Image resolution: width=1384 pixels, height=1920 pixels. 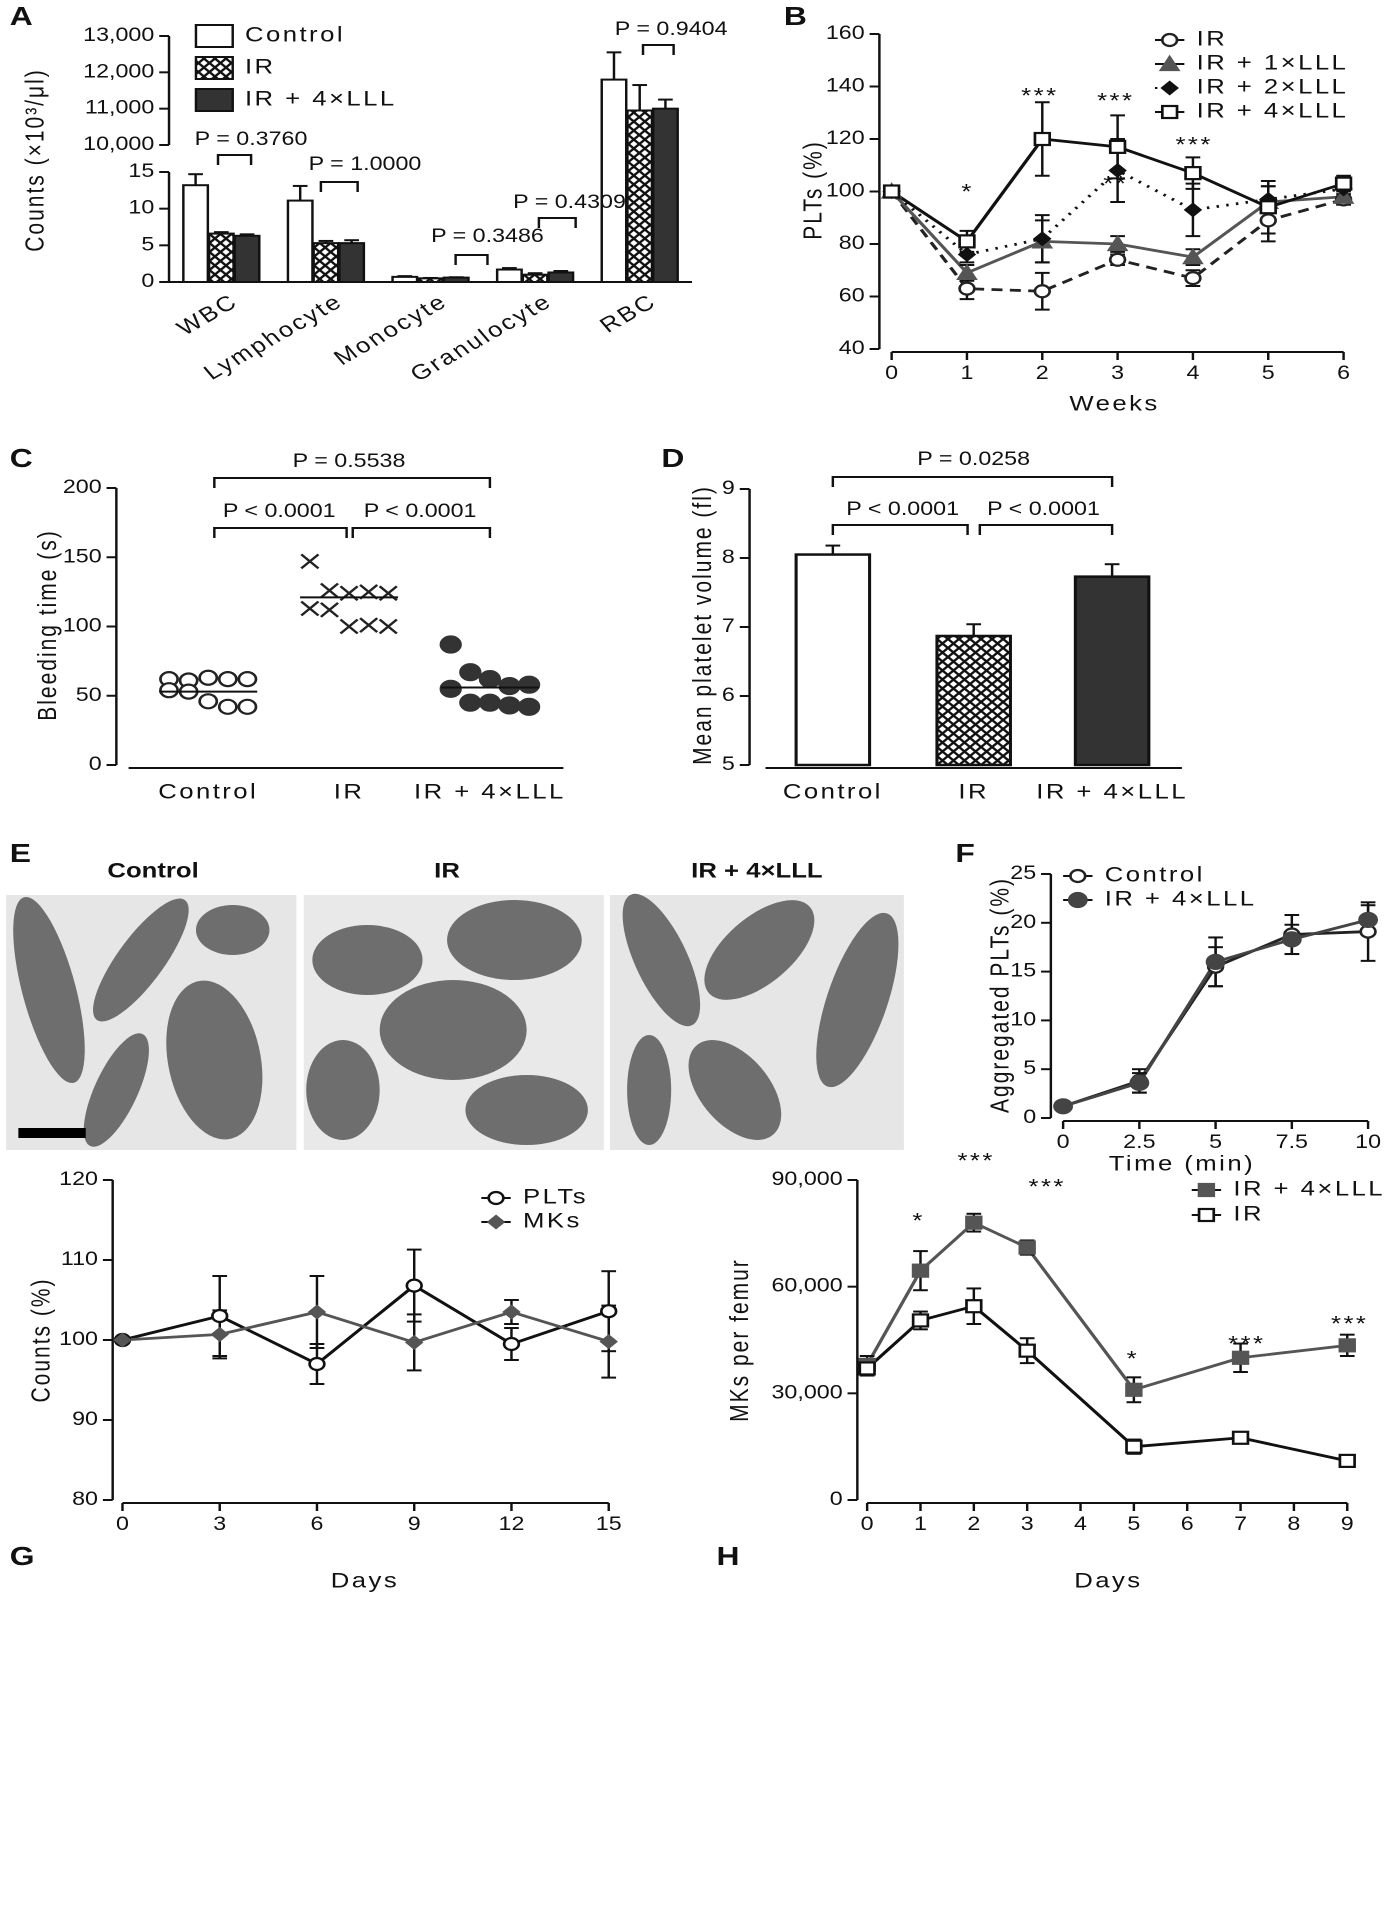 What do you see at coordinates (512, 1523) in the screenshot?
I see `x-tick-label: 12` at bounding box center [512, 1523].